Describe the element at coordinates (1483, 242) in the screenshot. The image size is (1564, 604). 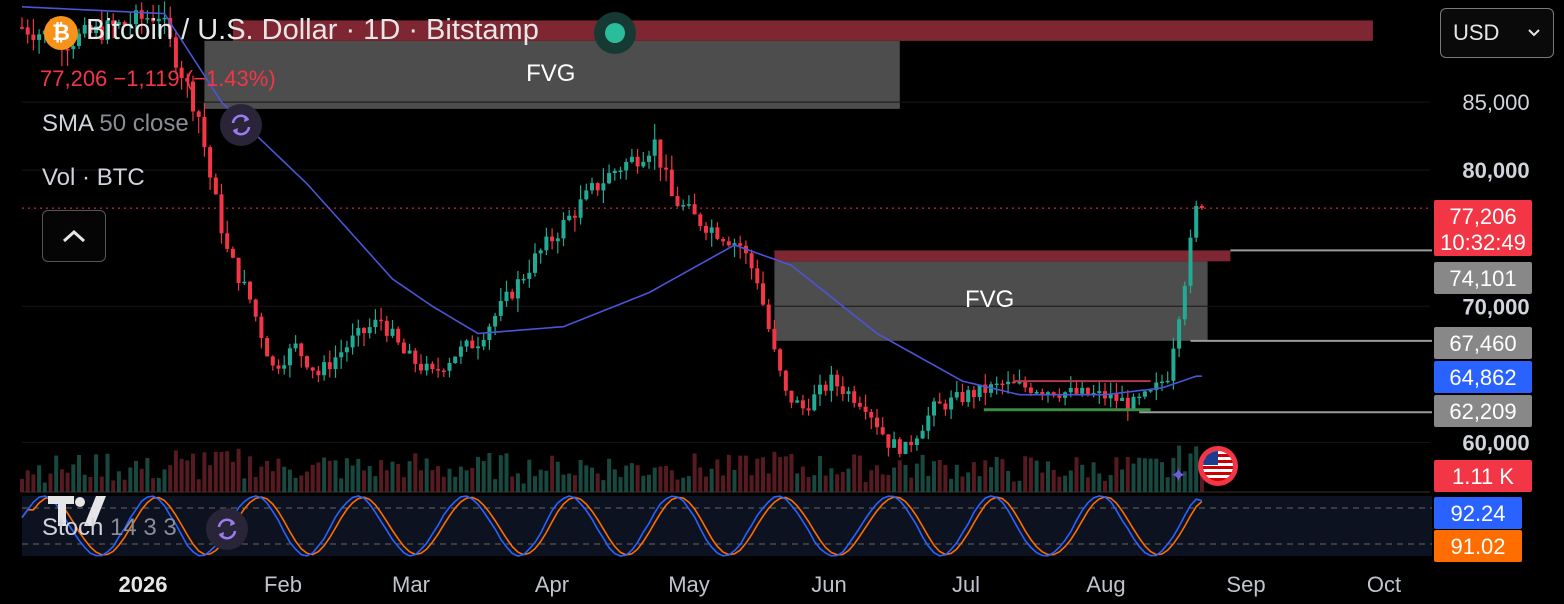
I see `price-badge-countdown: 10:32:49` at that location.